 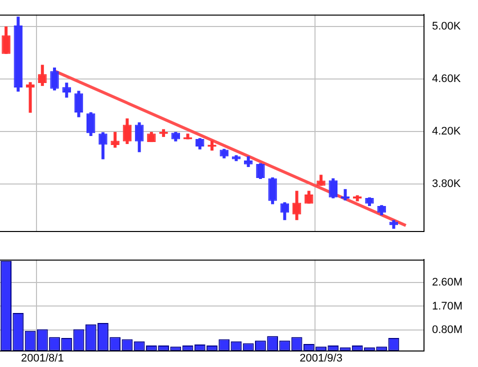 What do you see at coordinates (447, 132) in the screenshot?
I see `y-tick-label: 4.20K` at bounding box center [447, 132].